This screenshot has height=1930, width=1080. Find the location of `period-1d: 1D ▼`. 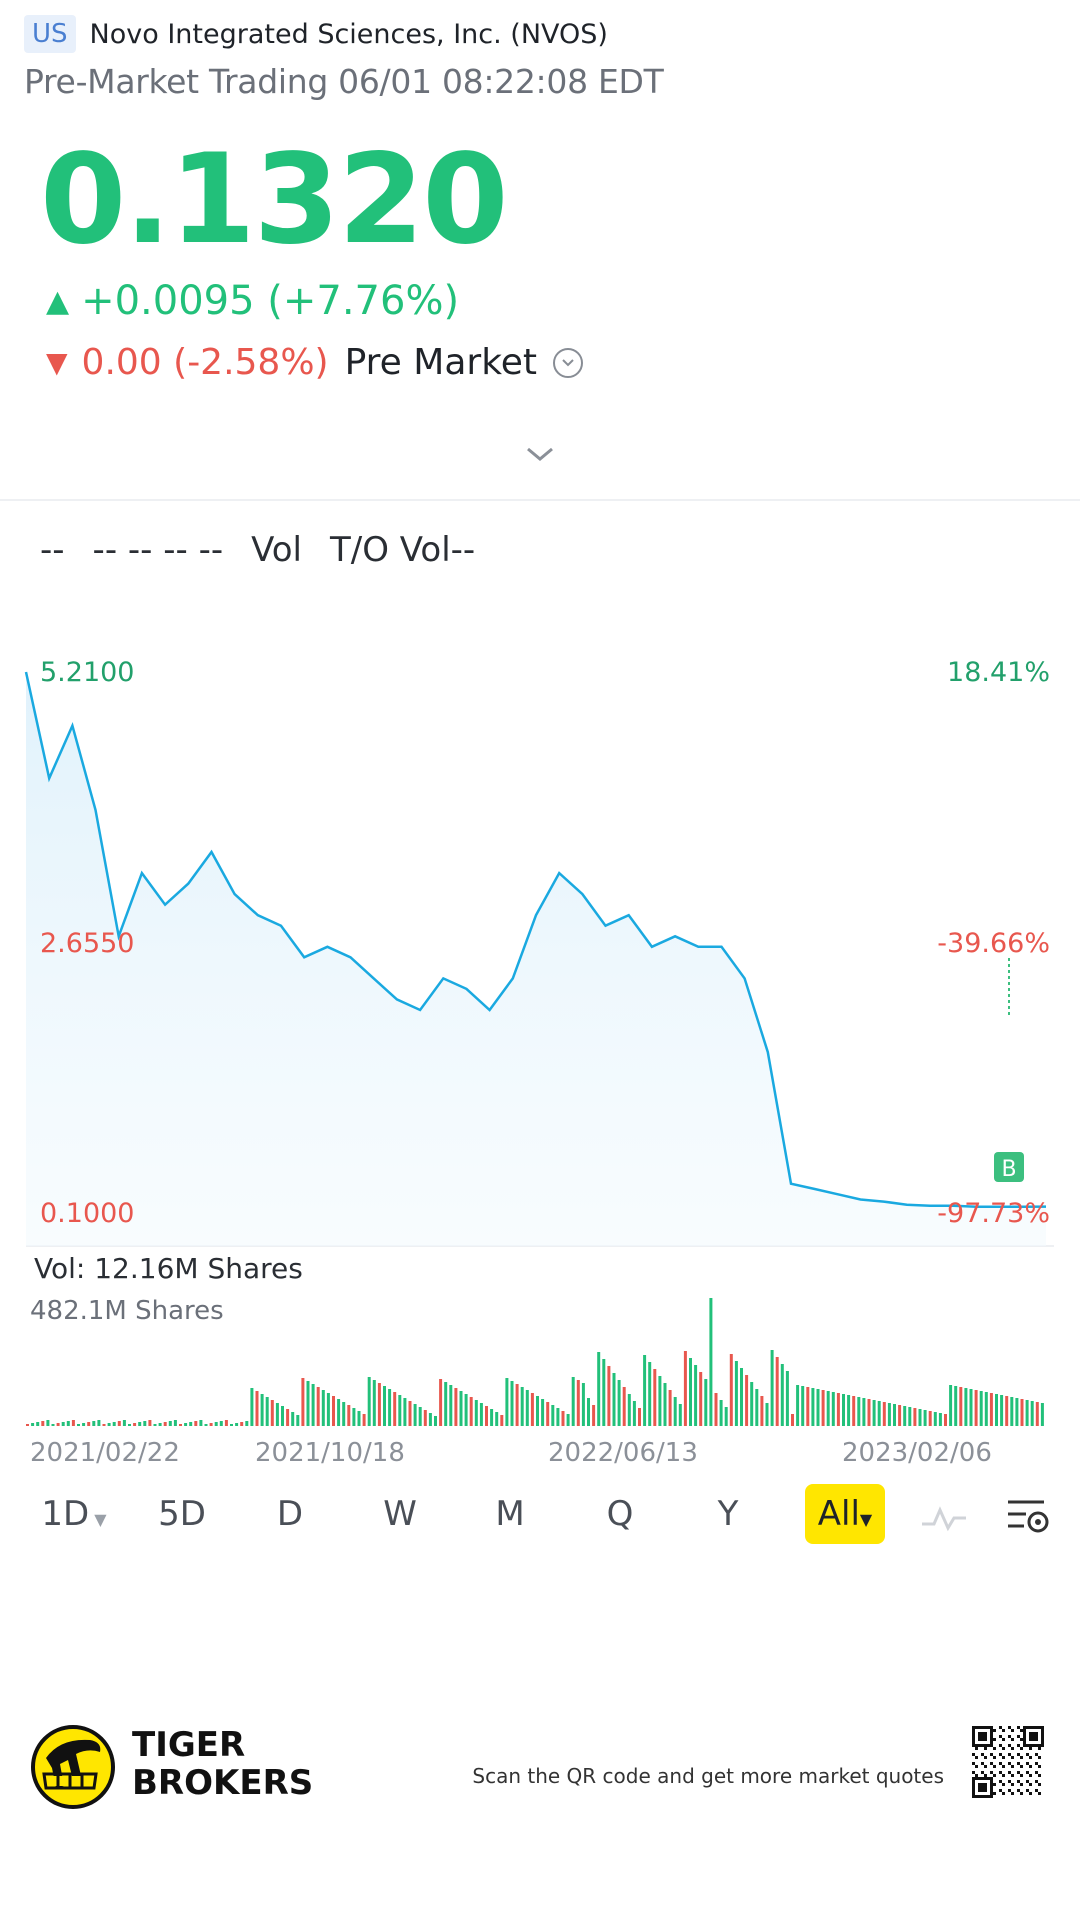

period-1d: 1D ▼ is located at coordinates (74, 1514).